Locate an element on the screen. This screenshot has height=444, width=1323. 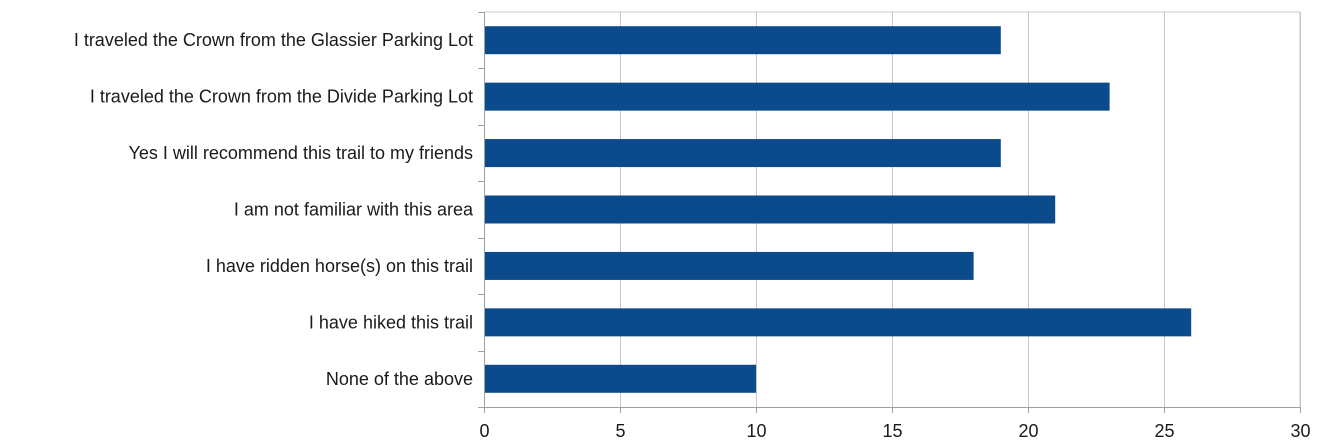
x-tick-label: 15 is located at coordinates (892, 431).